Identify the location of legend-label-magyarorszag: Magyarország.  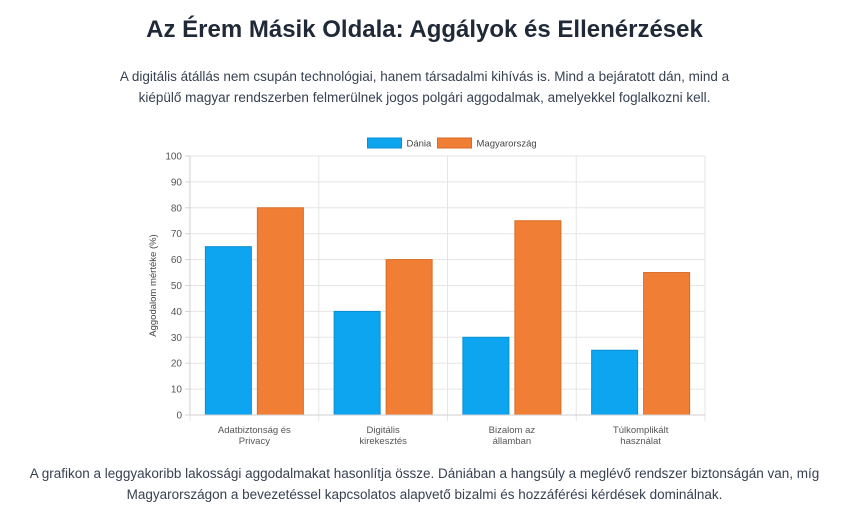
(507, 144).